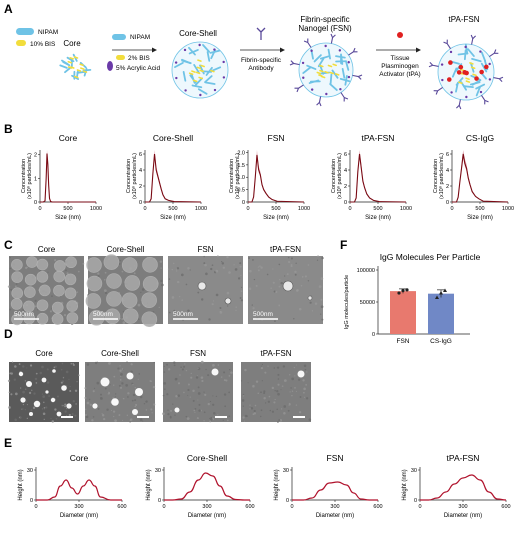 Image resolution: width=520 pixels, height=535 pixels. Describe the element at coordinates (480, 176) in the screenshot. I see `nta-error-band` at that location.